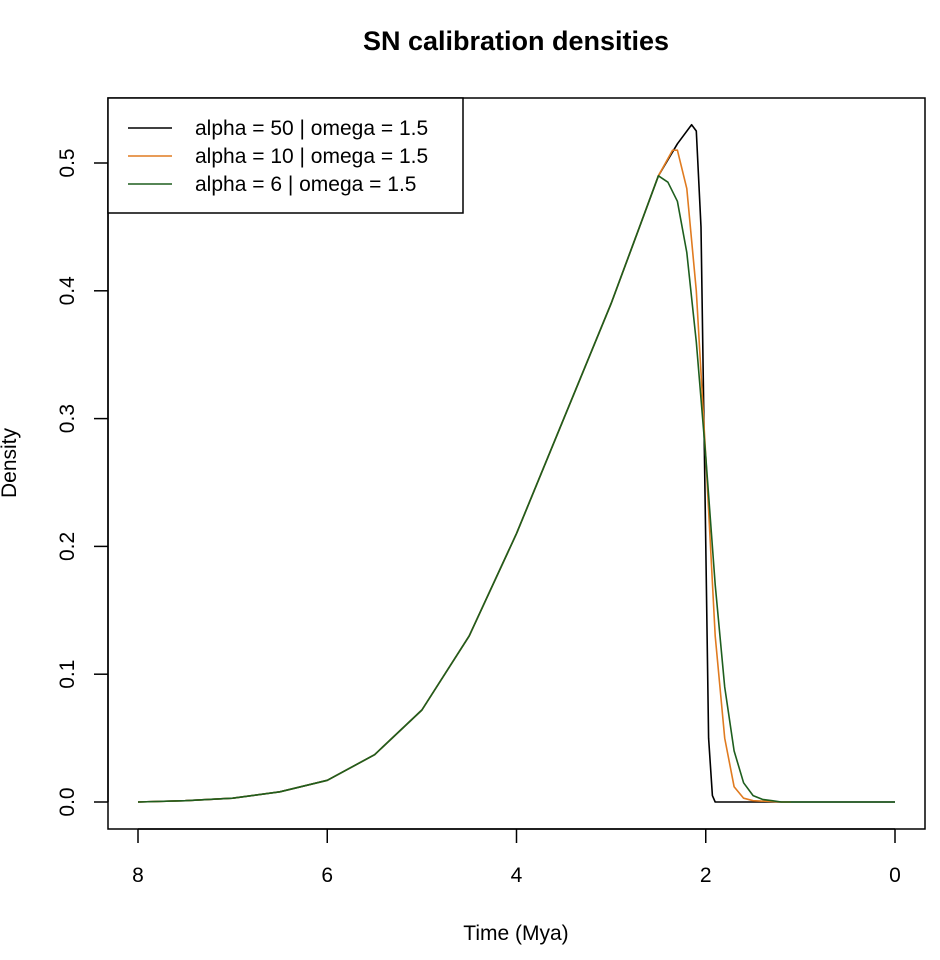 This screenshot has height=960, width=940. Describe the element at coordinates (67, 291) in the screenshot. I see `y-tick-label: 0.4` at that location.